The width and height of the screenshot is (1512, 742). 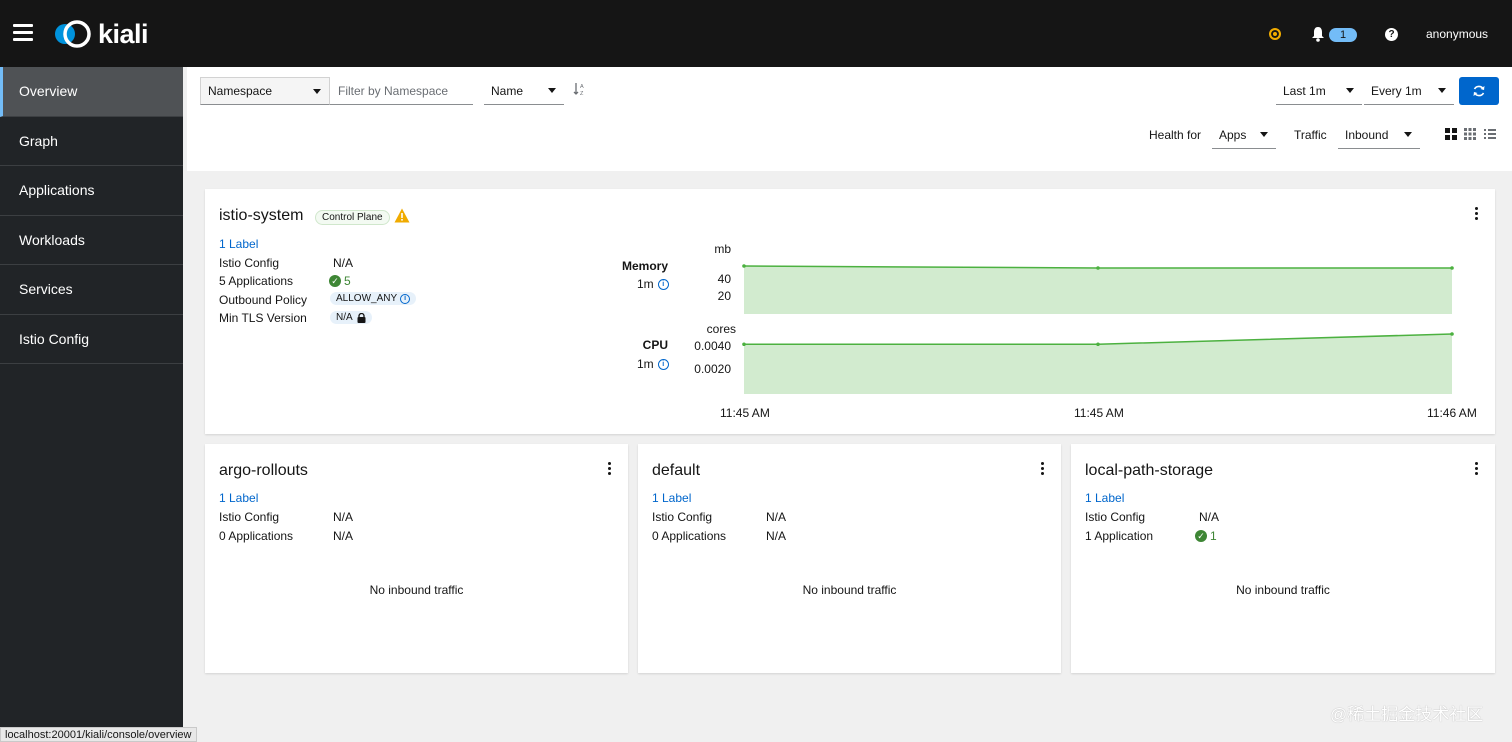 I want to click on hamburger-menu-icon, so click(x=23, y=33).